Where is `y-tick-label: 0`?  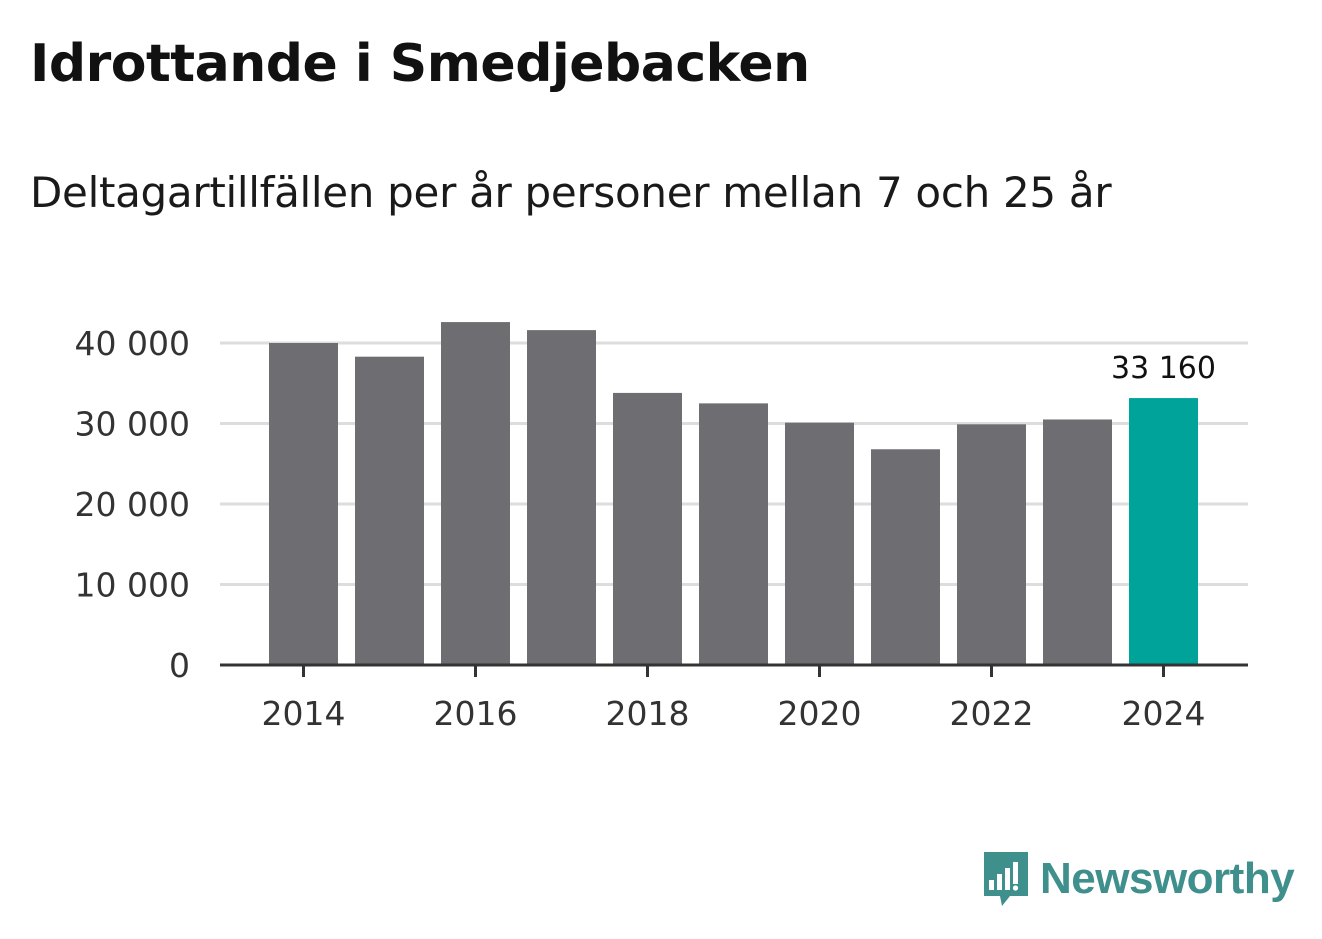 y-tick-label: 0 is located at coordinates (179, 665).